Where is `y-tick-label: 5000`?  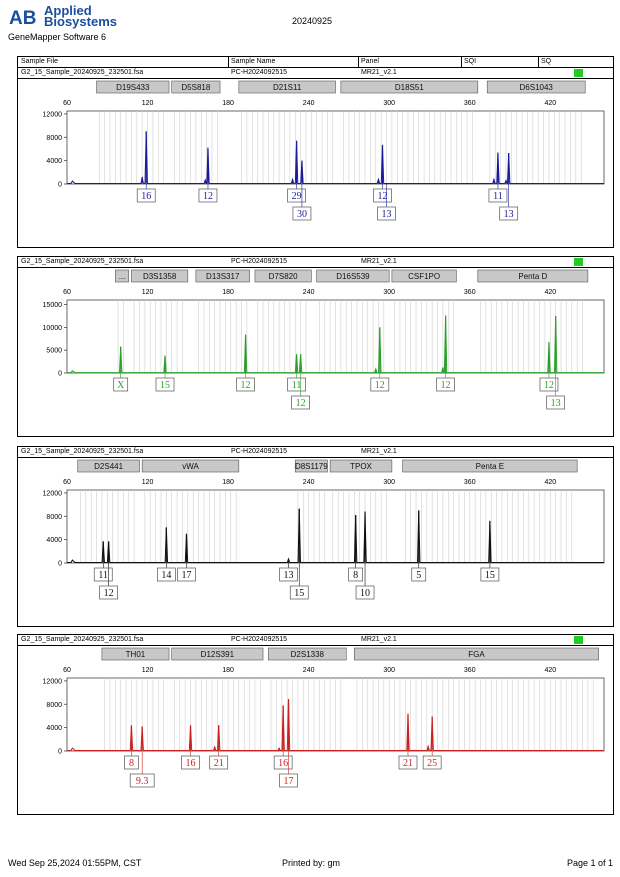 y-tick-label: 5000 is located at coordinates (54, 351).